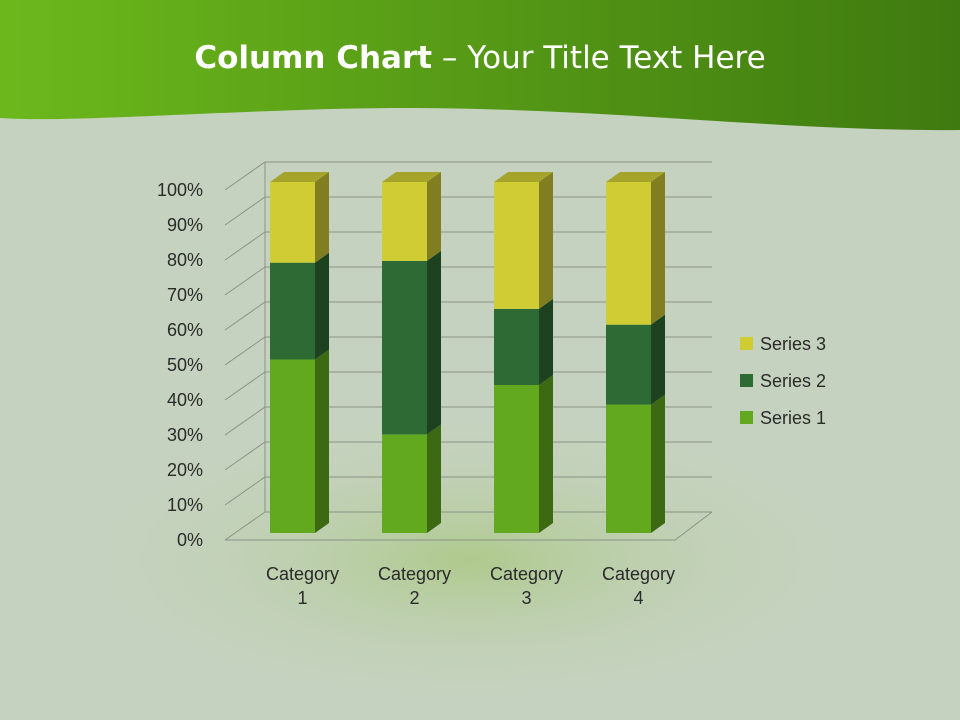  What do you see at coordinates (516, 458) in the screenshot?
I see `bar-series-1-cat3` at bounding box center [516, 458].